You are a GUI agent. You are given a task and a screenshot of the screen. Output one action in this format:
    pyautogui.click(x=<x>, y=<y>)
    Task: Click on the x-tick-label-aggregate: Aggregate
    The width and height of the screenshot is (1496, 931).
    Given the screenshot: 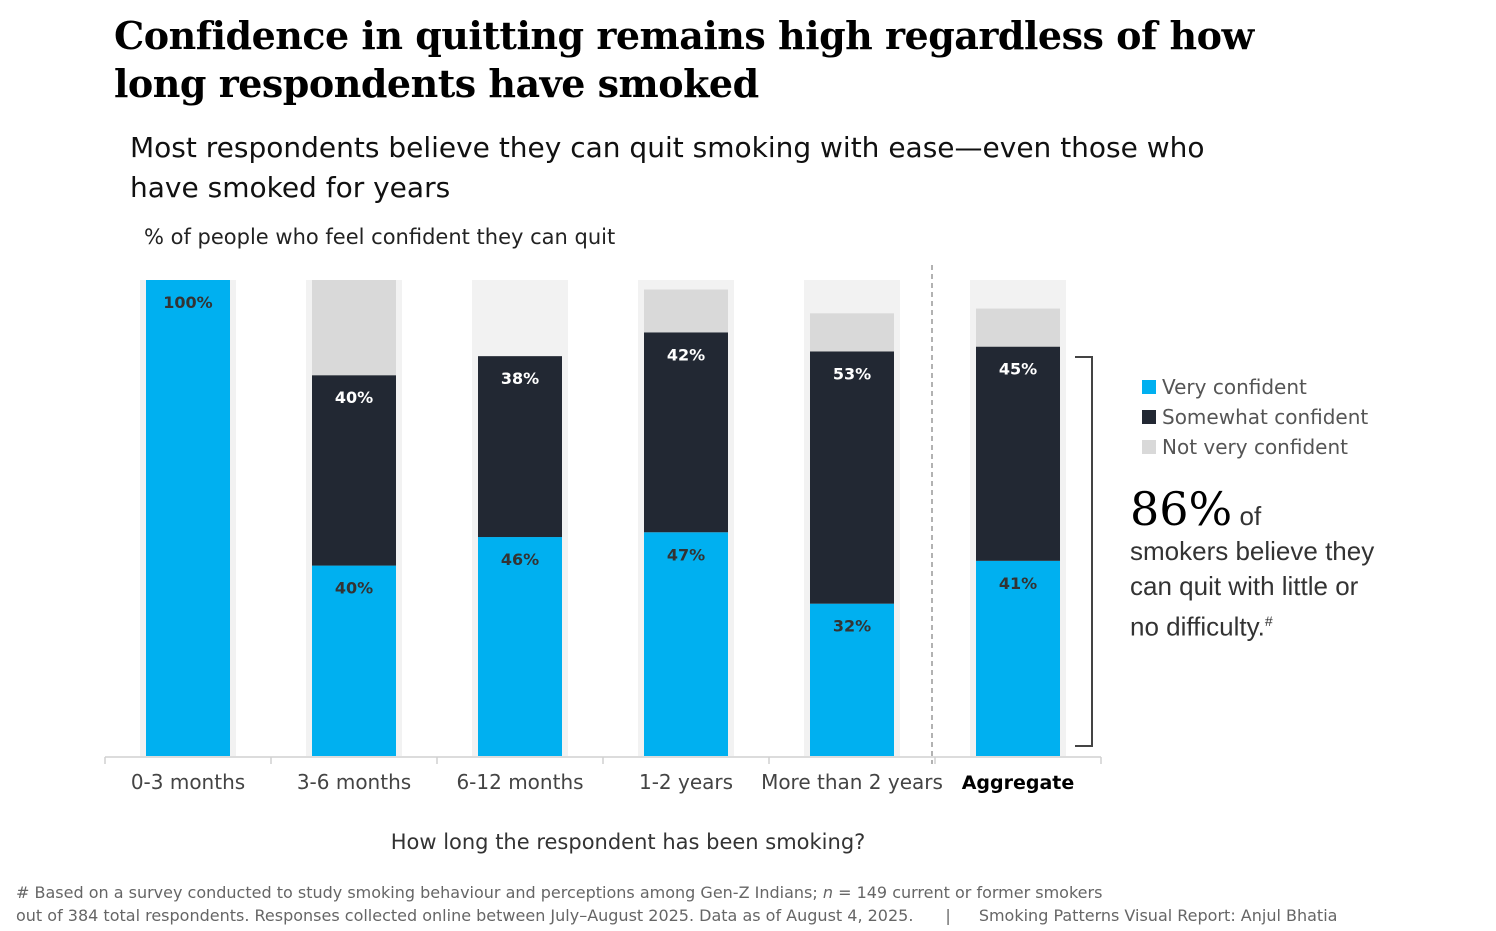 What is the action you would take?
    pyautogui.click(x=1018, y=783)
    